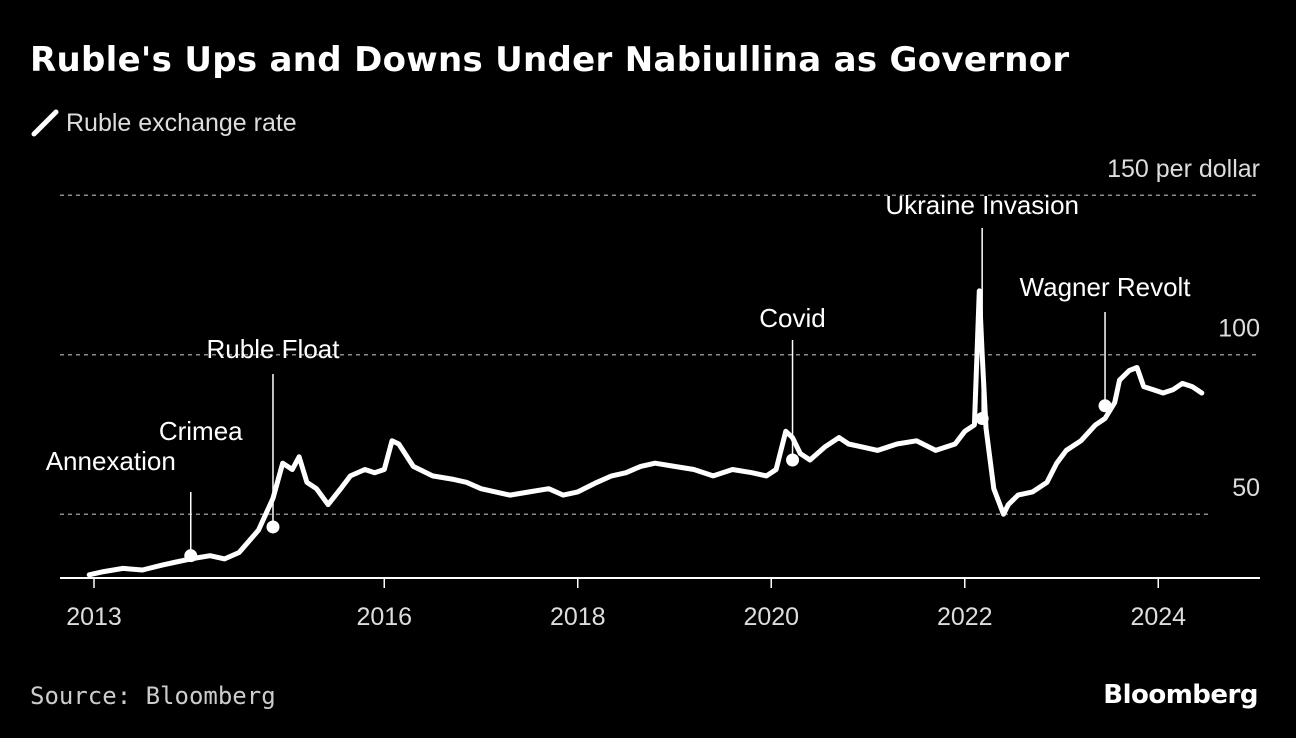 The width and height of the screenshot is (1296, 738). I want to click on x-tick-label-2024: 2024, so click(1158, 617).